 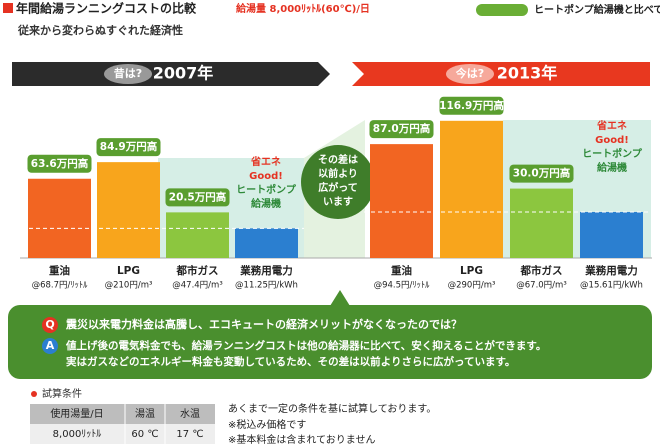 I want to click on unit-price: @11.25円/kWh, so click(x=266, y=286).